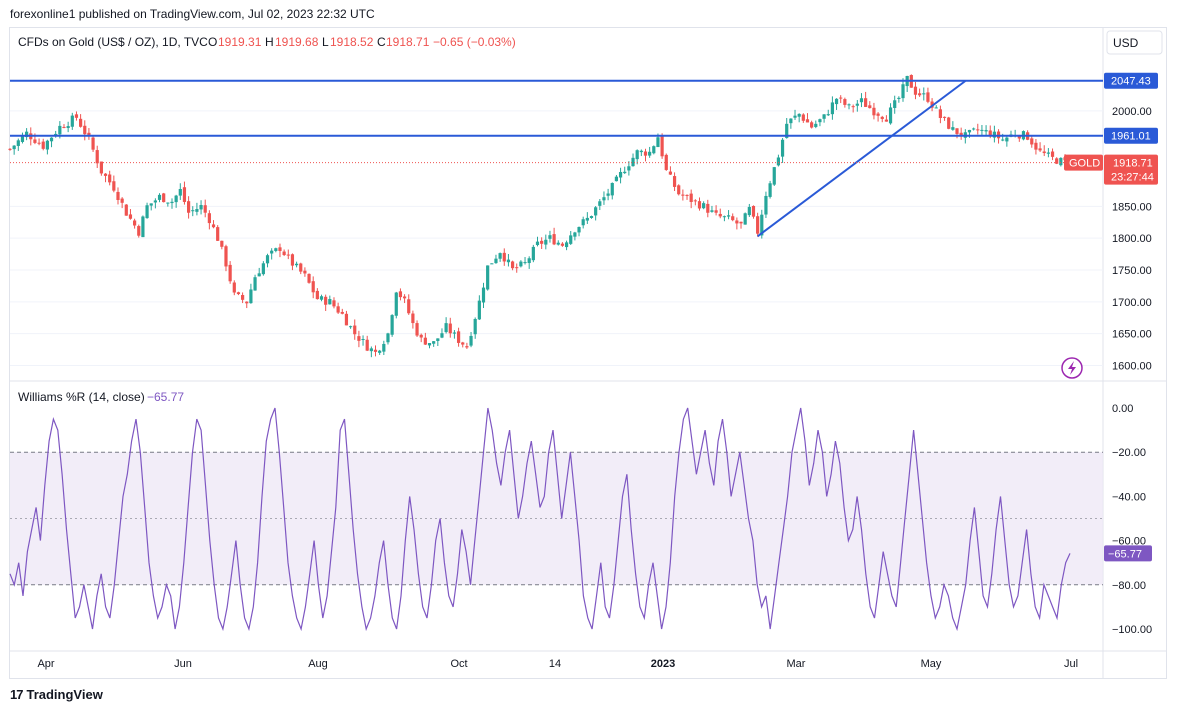  I want to click on trendline, so click(861, 159).